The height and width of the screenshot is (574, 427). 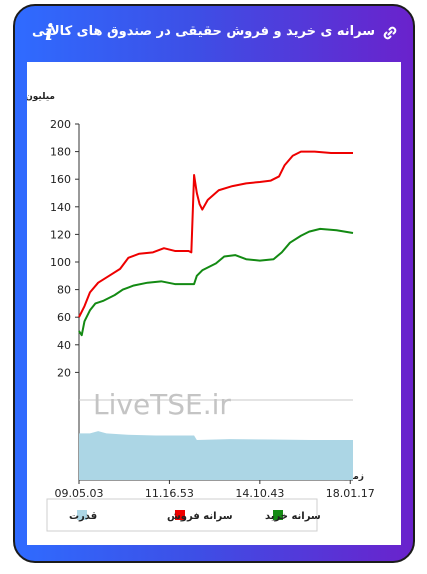 I want to click on y-tick-label: 120, so click(x=60, y=234).